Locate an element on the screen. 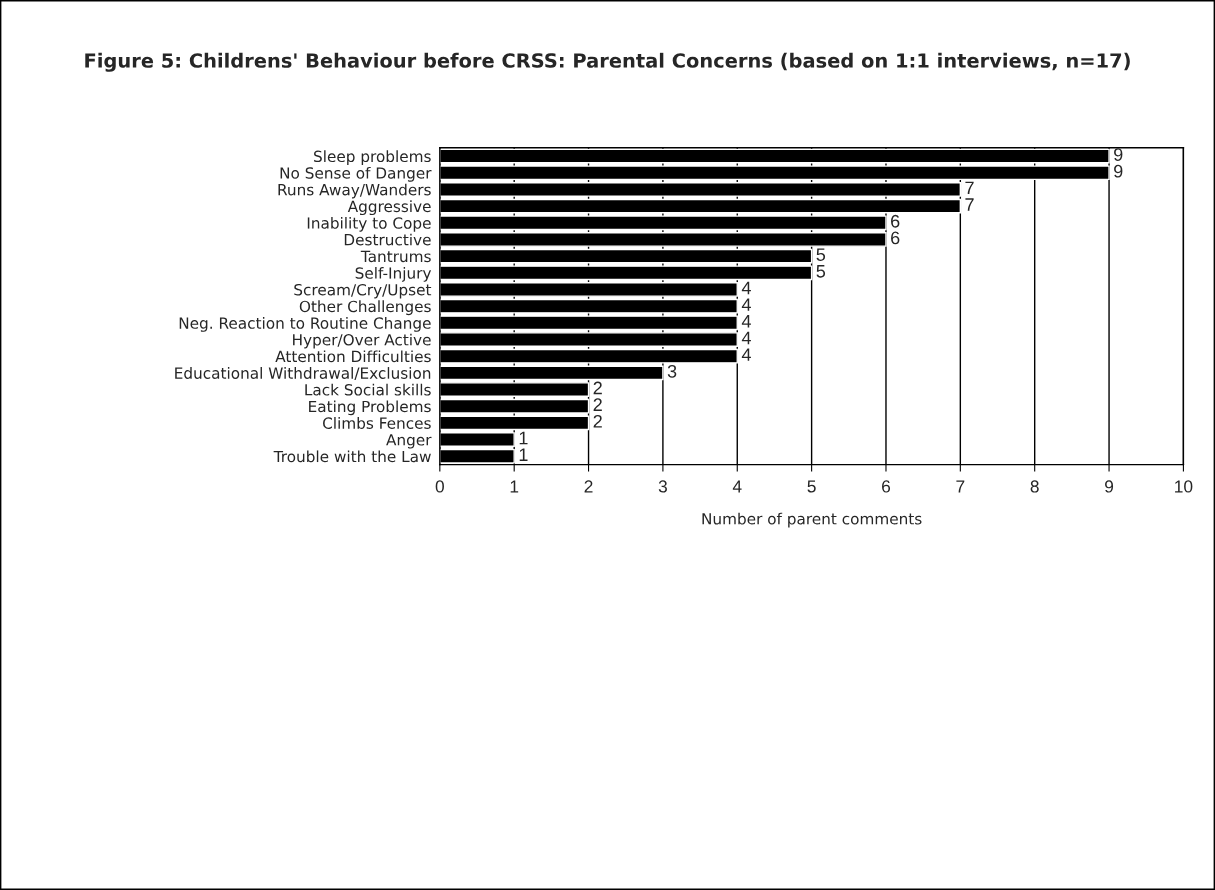 The height and width of the screenshot is (890, 1215). y-tick-label: Eating Problems is located at coordinates (370, 408).